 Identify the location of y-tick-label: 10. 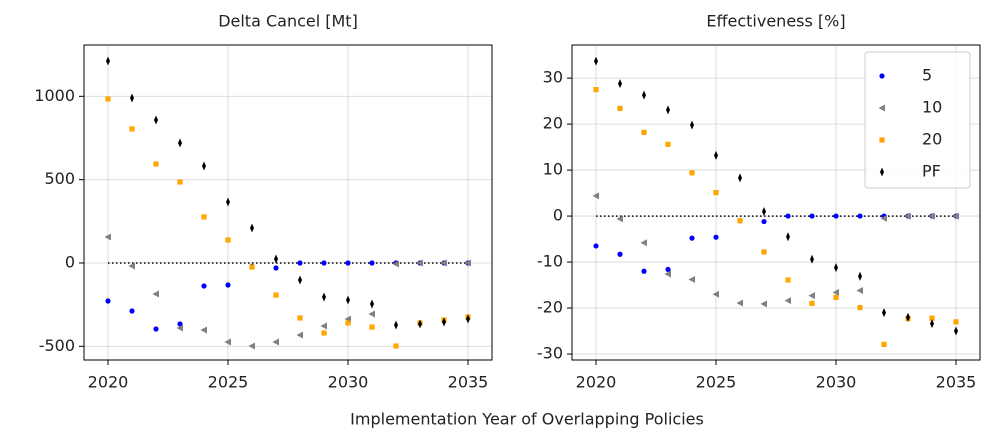
(553, 169).